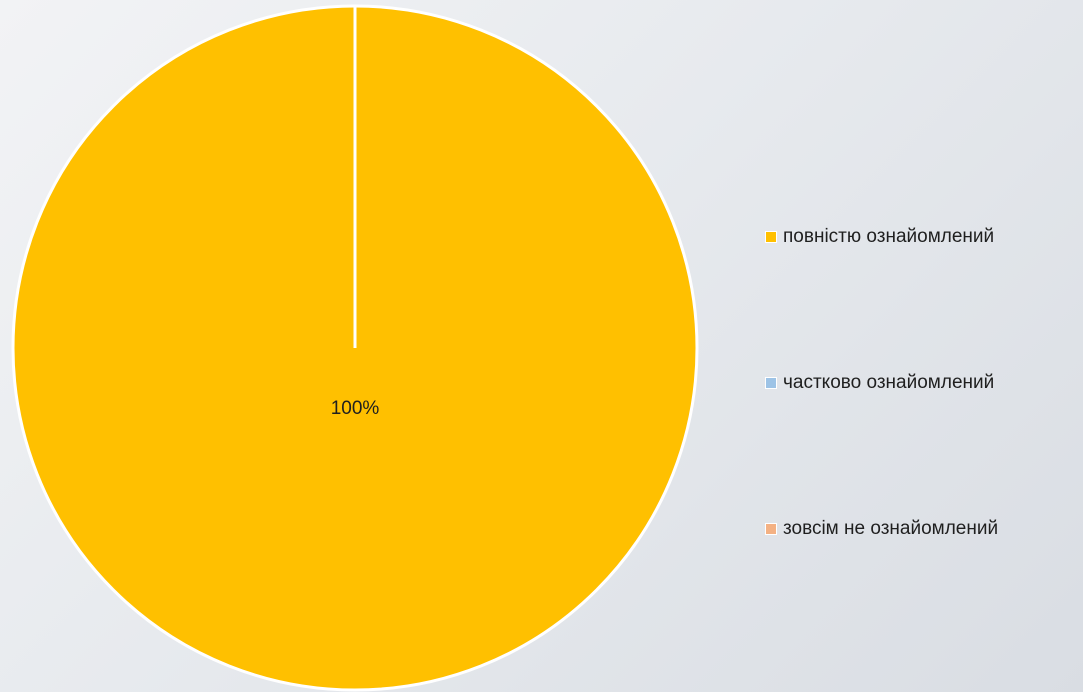 Image resolution: width=1083 pixels, height=692 pixels. I want to click on legend-label-fully-familiar: повністю ознайомлений, so click(889, 236).